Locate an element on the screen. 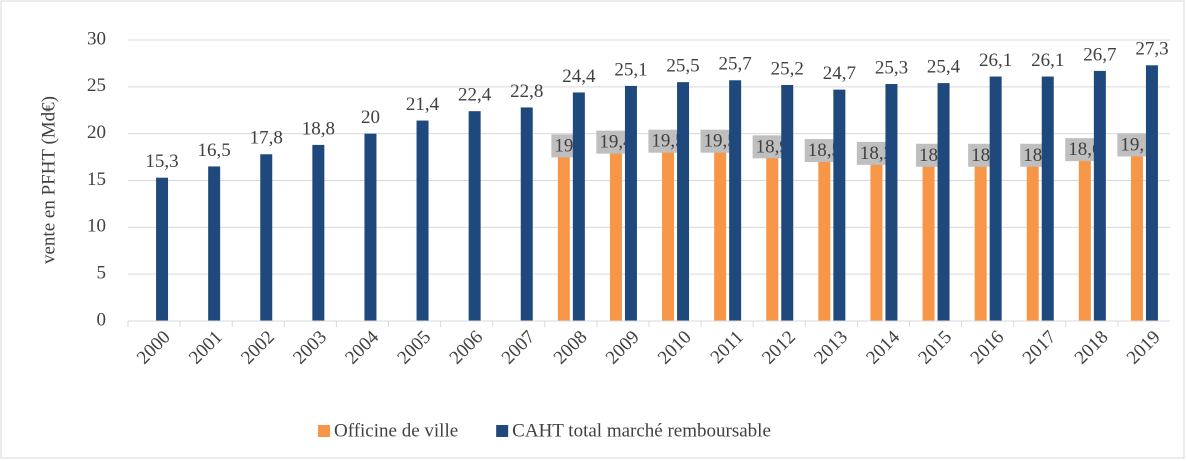  legend-label: Officine de ville is located at coordinates (396, 430).